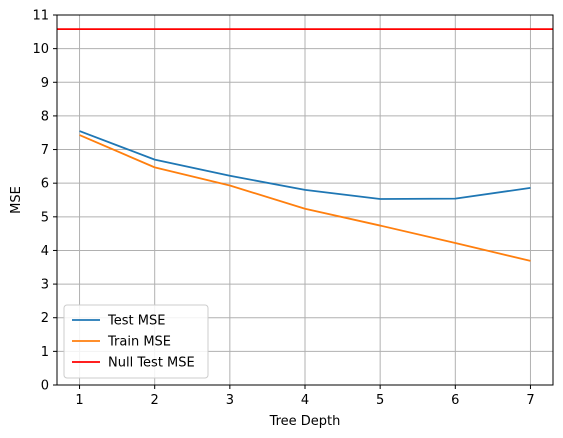 This screenshot has height=438, width=563. What do you see at coordinates (530, 400) in the screenshot?
I see `x-tick-label: 7` at bounding box center [530, 400].